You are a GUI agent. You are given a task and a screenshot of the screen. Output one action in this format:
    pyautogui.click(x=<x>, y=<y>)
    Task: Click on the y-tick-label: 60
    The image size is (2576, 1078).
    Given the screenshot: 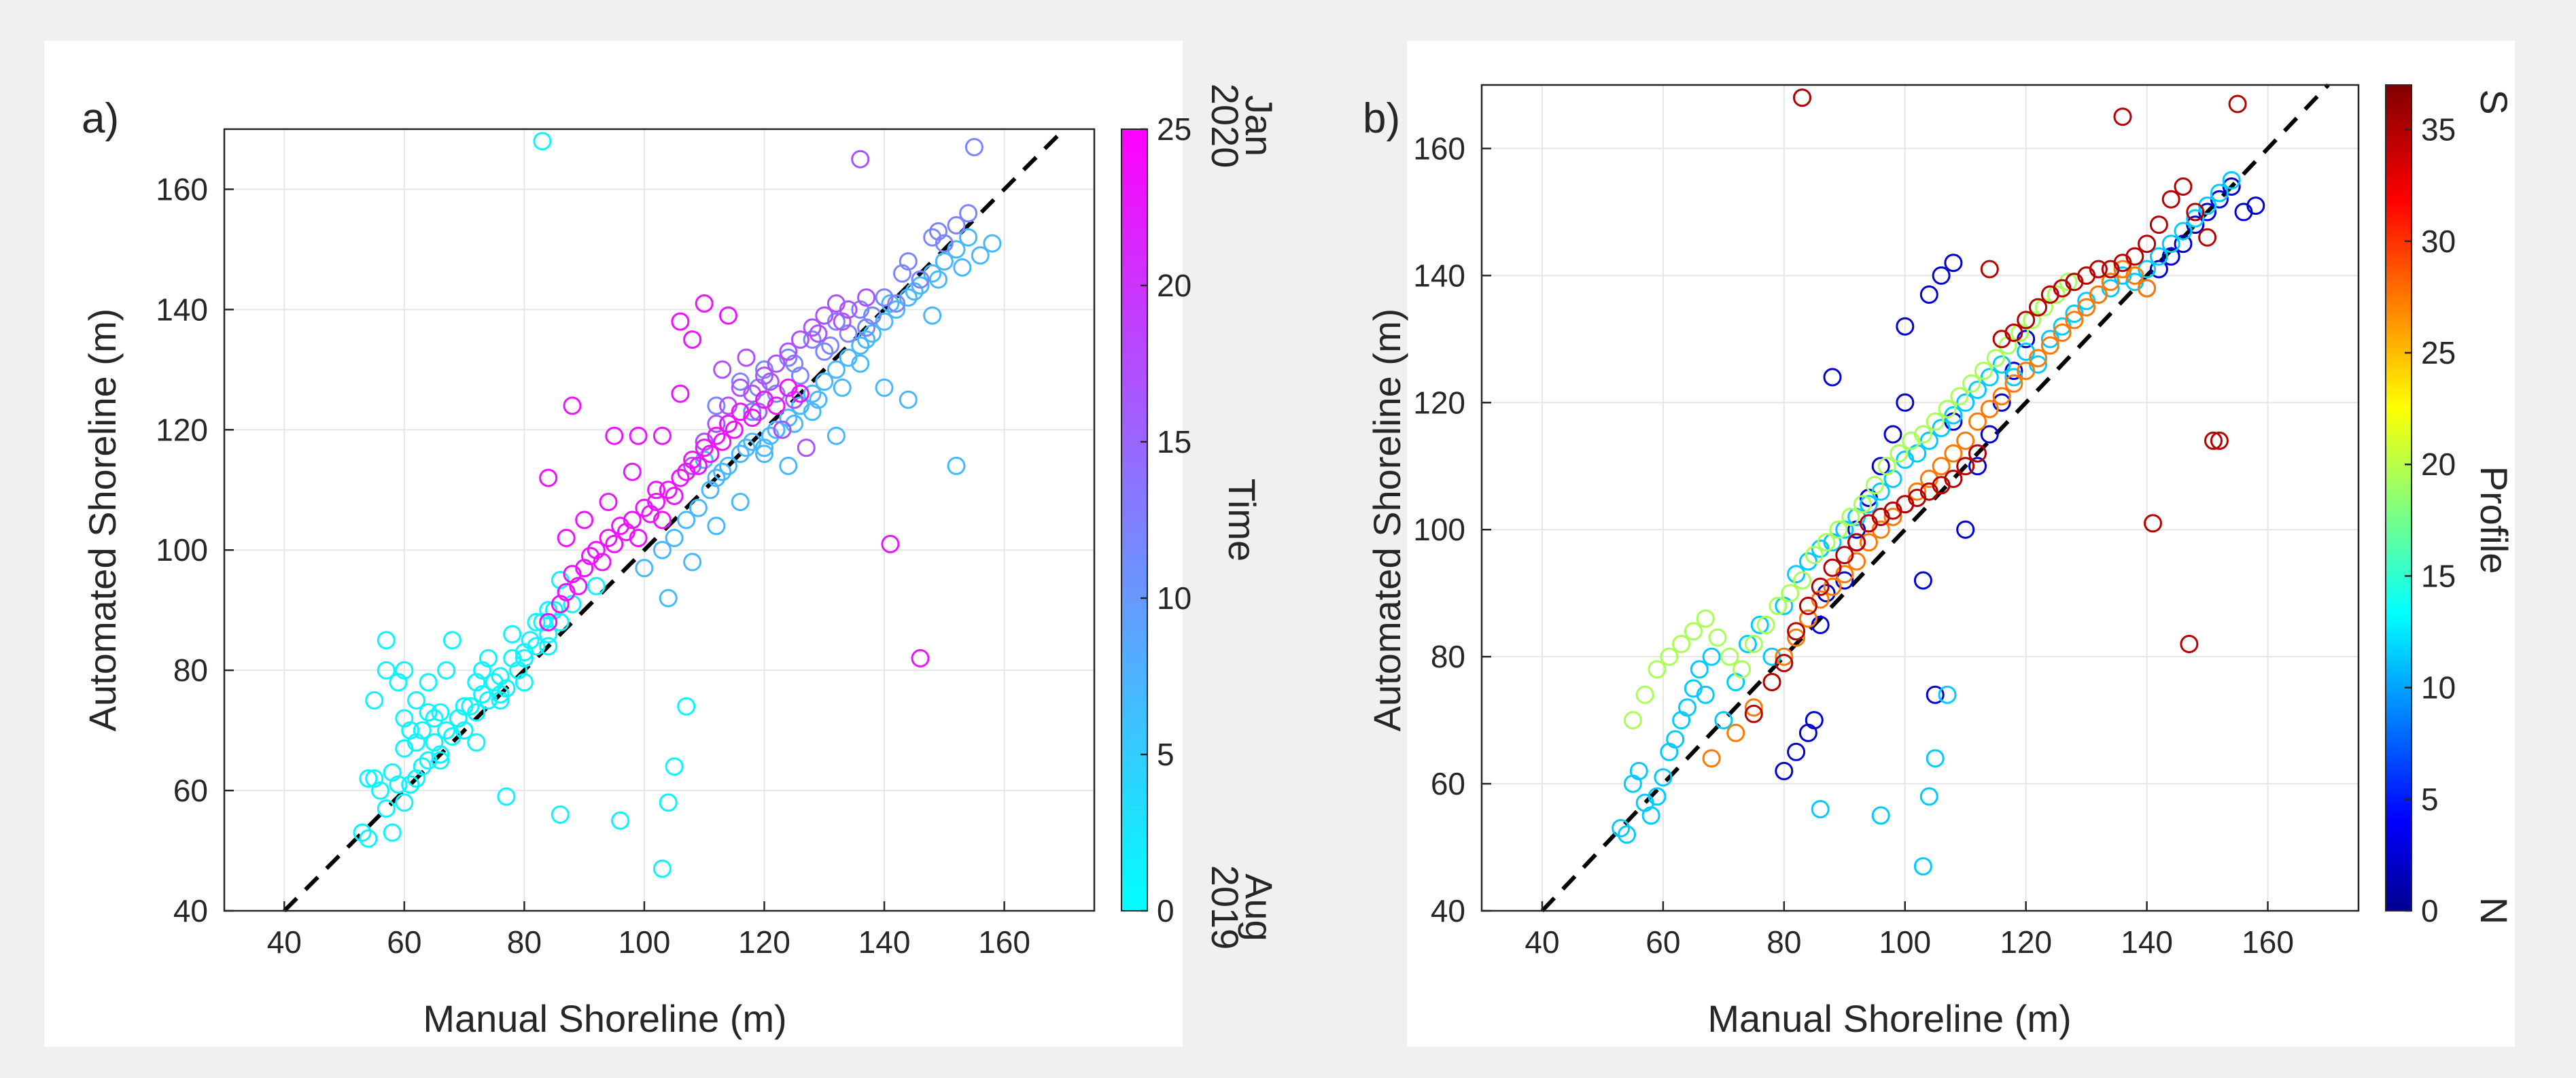 What is the action you would take?
    pyautogui.click(x=1448, y=783)
    